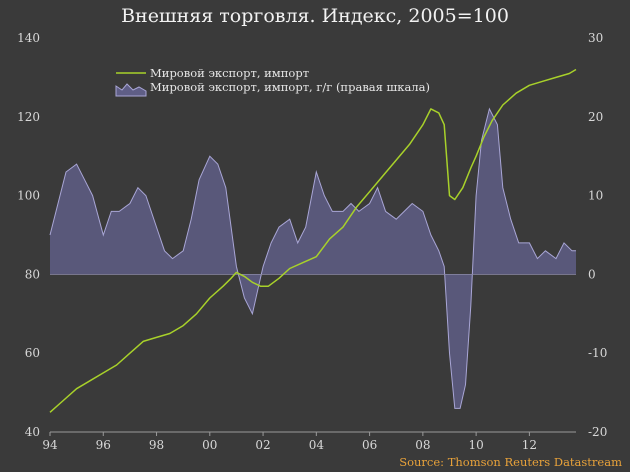 This screenshot has width=630, height=472. What do you see at coordinates (28, 235) in the screenshot?
I see `left-axis-ticks: 40 60 80 100 120 140` at bounding box center [28, 235].